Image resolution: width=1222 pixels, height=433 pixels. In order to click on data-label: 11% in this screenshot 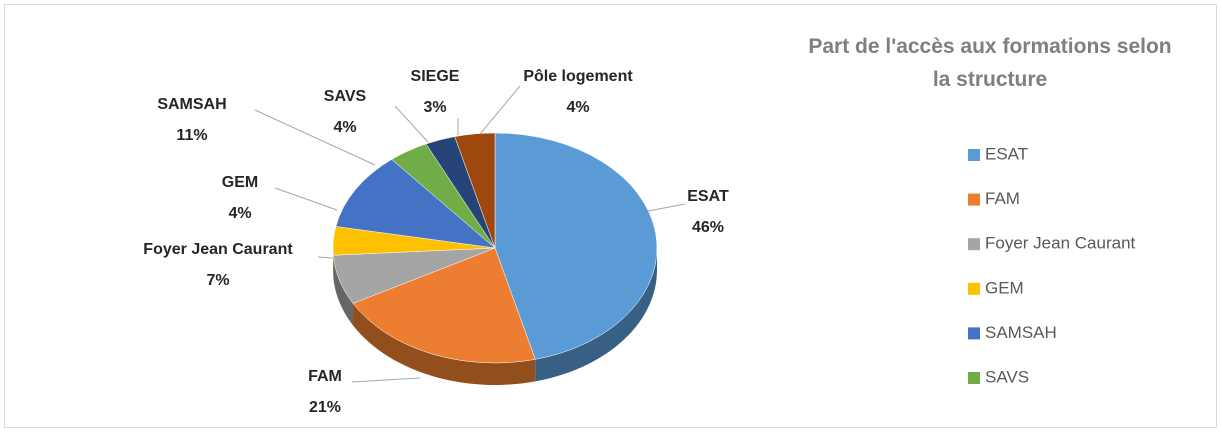, I will do `click(191, 135)`.